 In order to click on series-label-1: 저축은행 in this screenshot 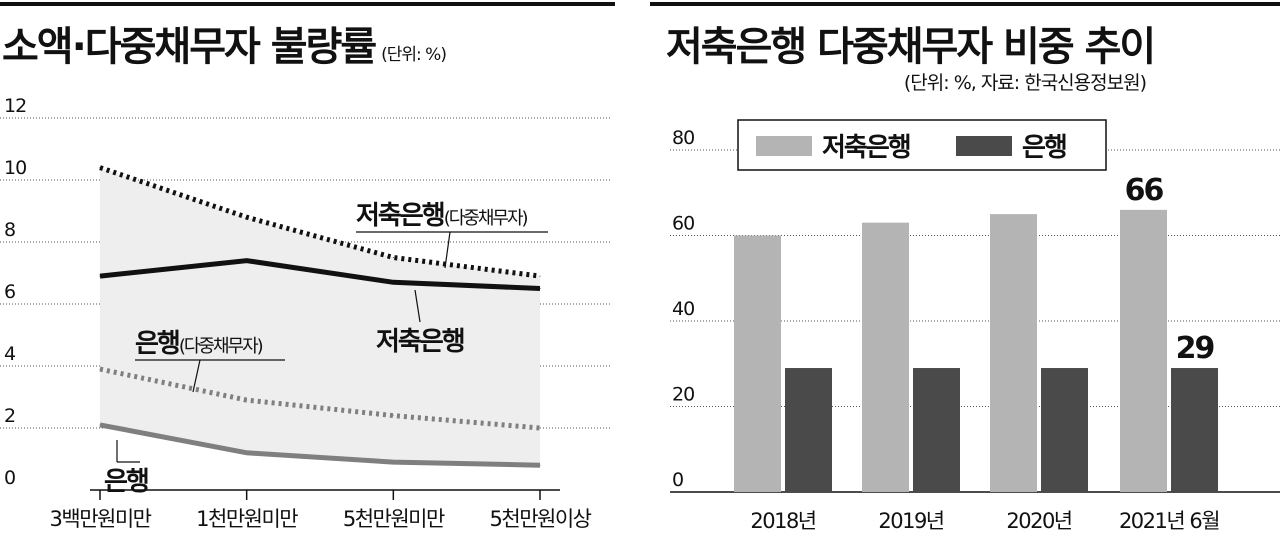, I will do `click(420, 342)`.